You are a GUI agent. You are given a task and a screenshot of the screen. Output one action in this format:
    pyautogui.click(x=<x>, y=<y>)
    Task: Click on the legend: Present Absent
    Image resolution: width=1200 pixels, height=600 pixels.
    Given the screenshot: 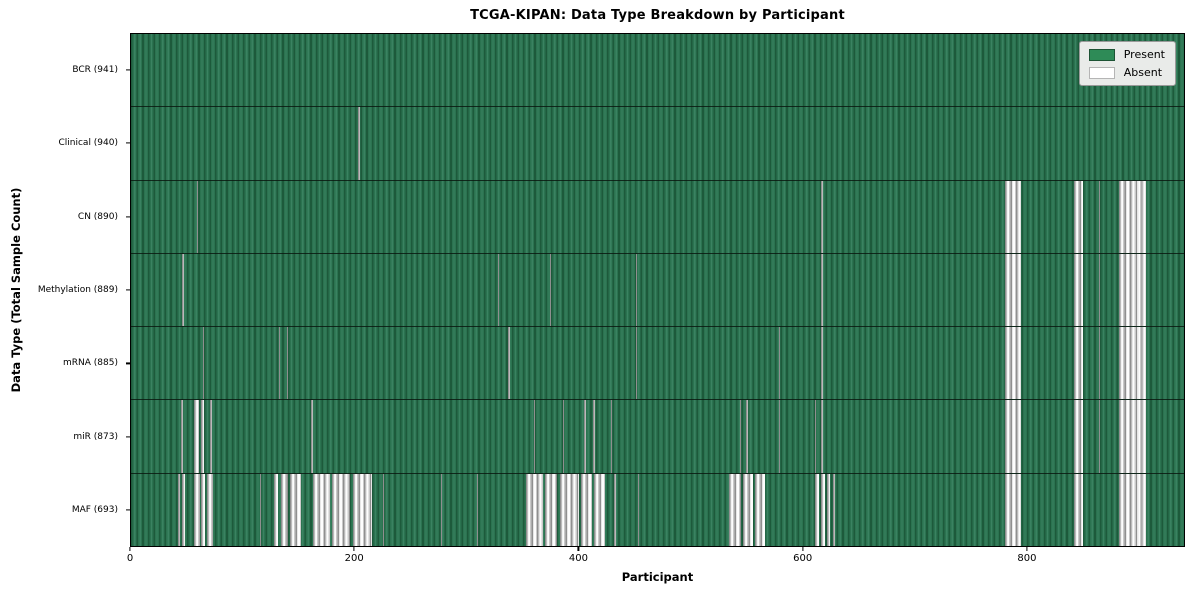 What is the action you would take?
    pyautogui.click(x=1127, y=63)
    